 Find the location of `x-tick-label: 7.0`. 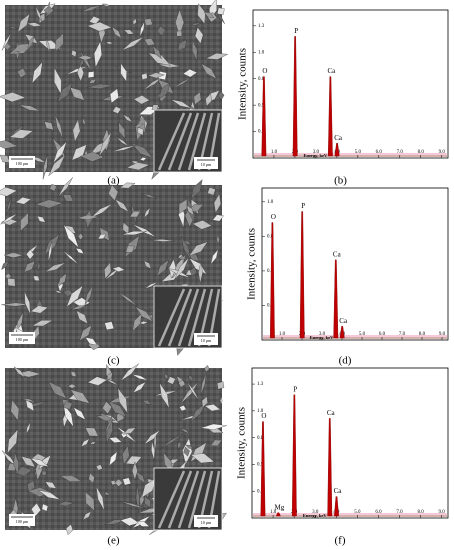

x-tick-label: 7.0 is located at coordinates (402, 334).